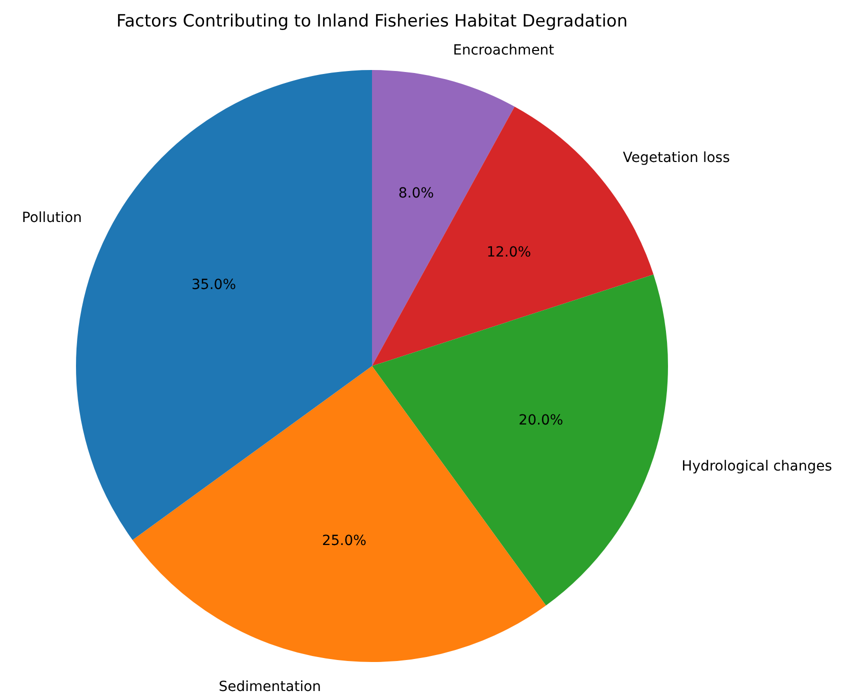 Image resolution: width=864 pixels, height=693 pixels. Describe the element at coordinates (214, 285) in the screenshot. I see `data-label: 35.0%` at that location.